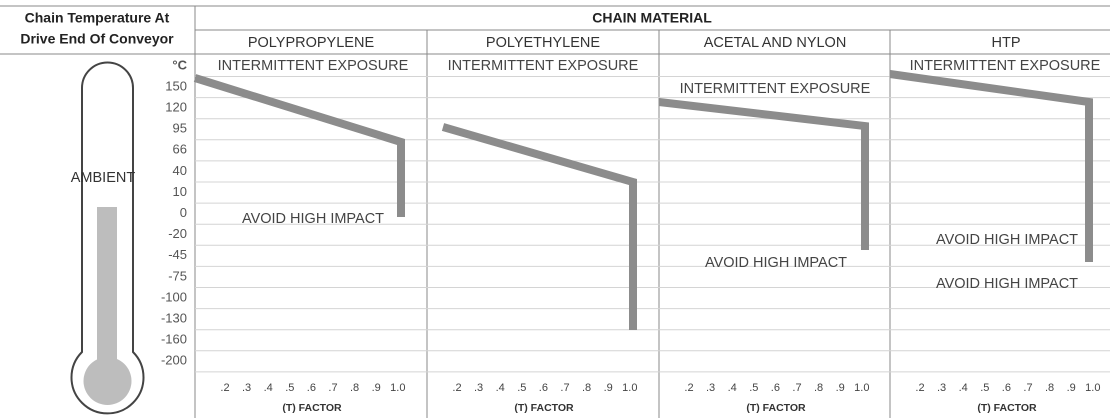 The image size is (1110, 418). I want to click on left-header: Chain Temperature At, so click(97, 18).